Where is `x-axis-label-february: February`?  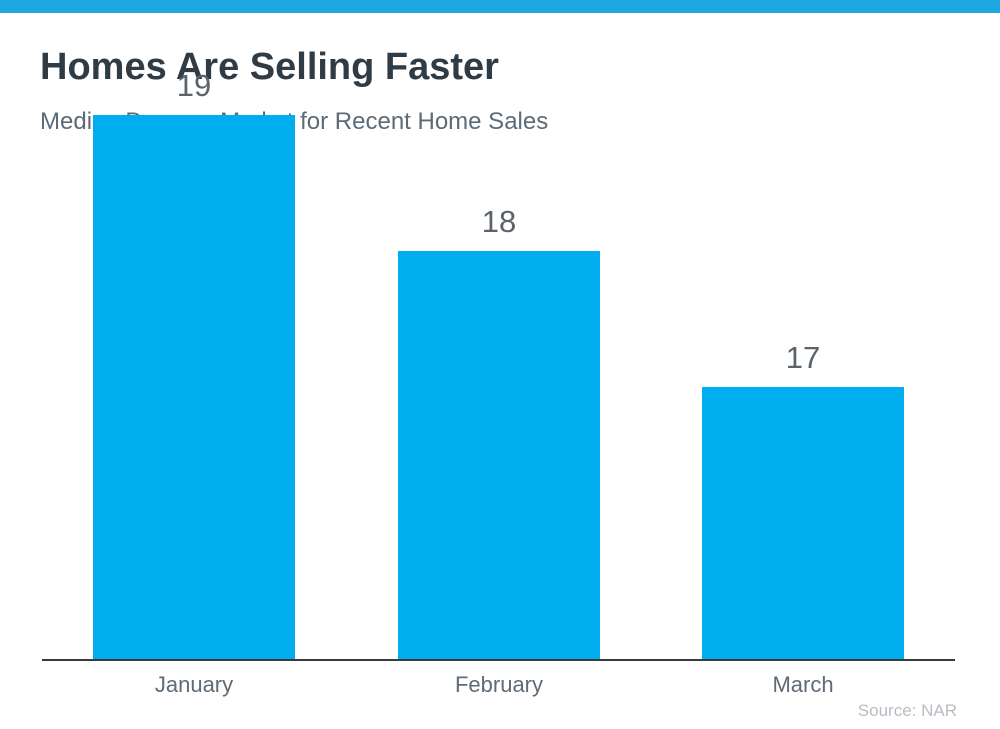
x-axis-label-february: February is located at coordinates (499, 684).